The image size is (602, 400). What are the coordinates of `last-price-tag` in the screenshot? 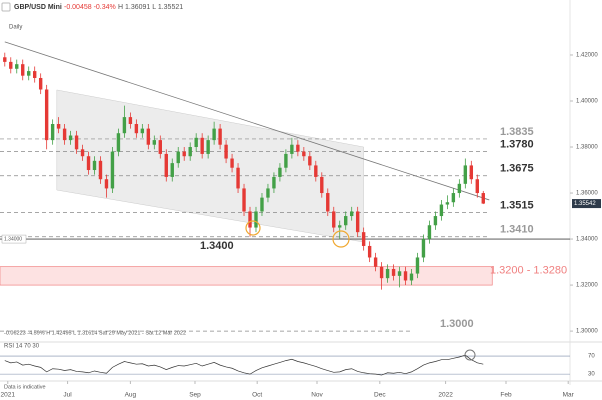 It's located at (586, 204).